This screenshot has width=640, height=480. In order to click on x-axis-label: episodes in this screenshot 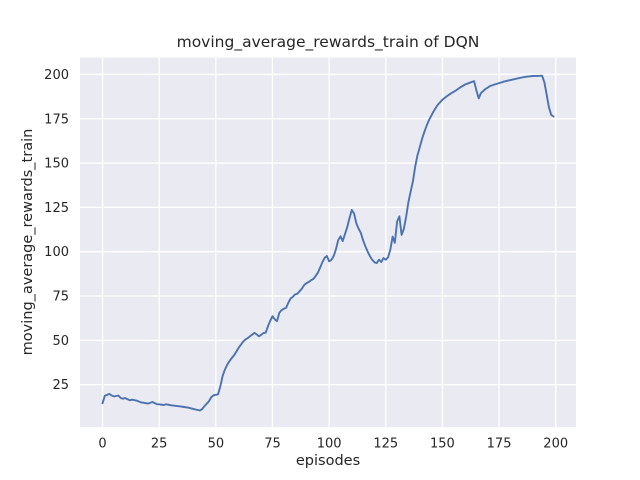, I will do `click(328, 461)`.